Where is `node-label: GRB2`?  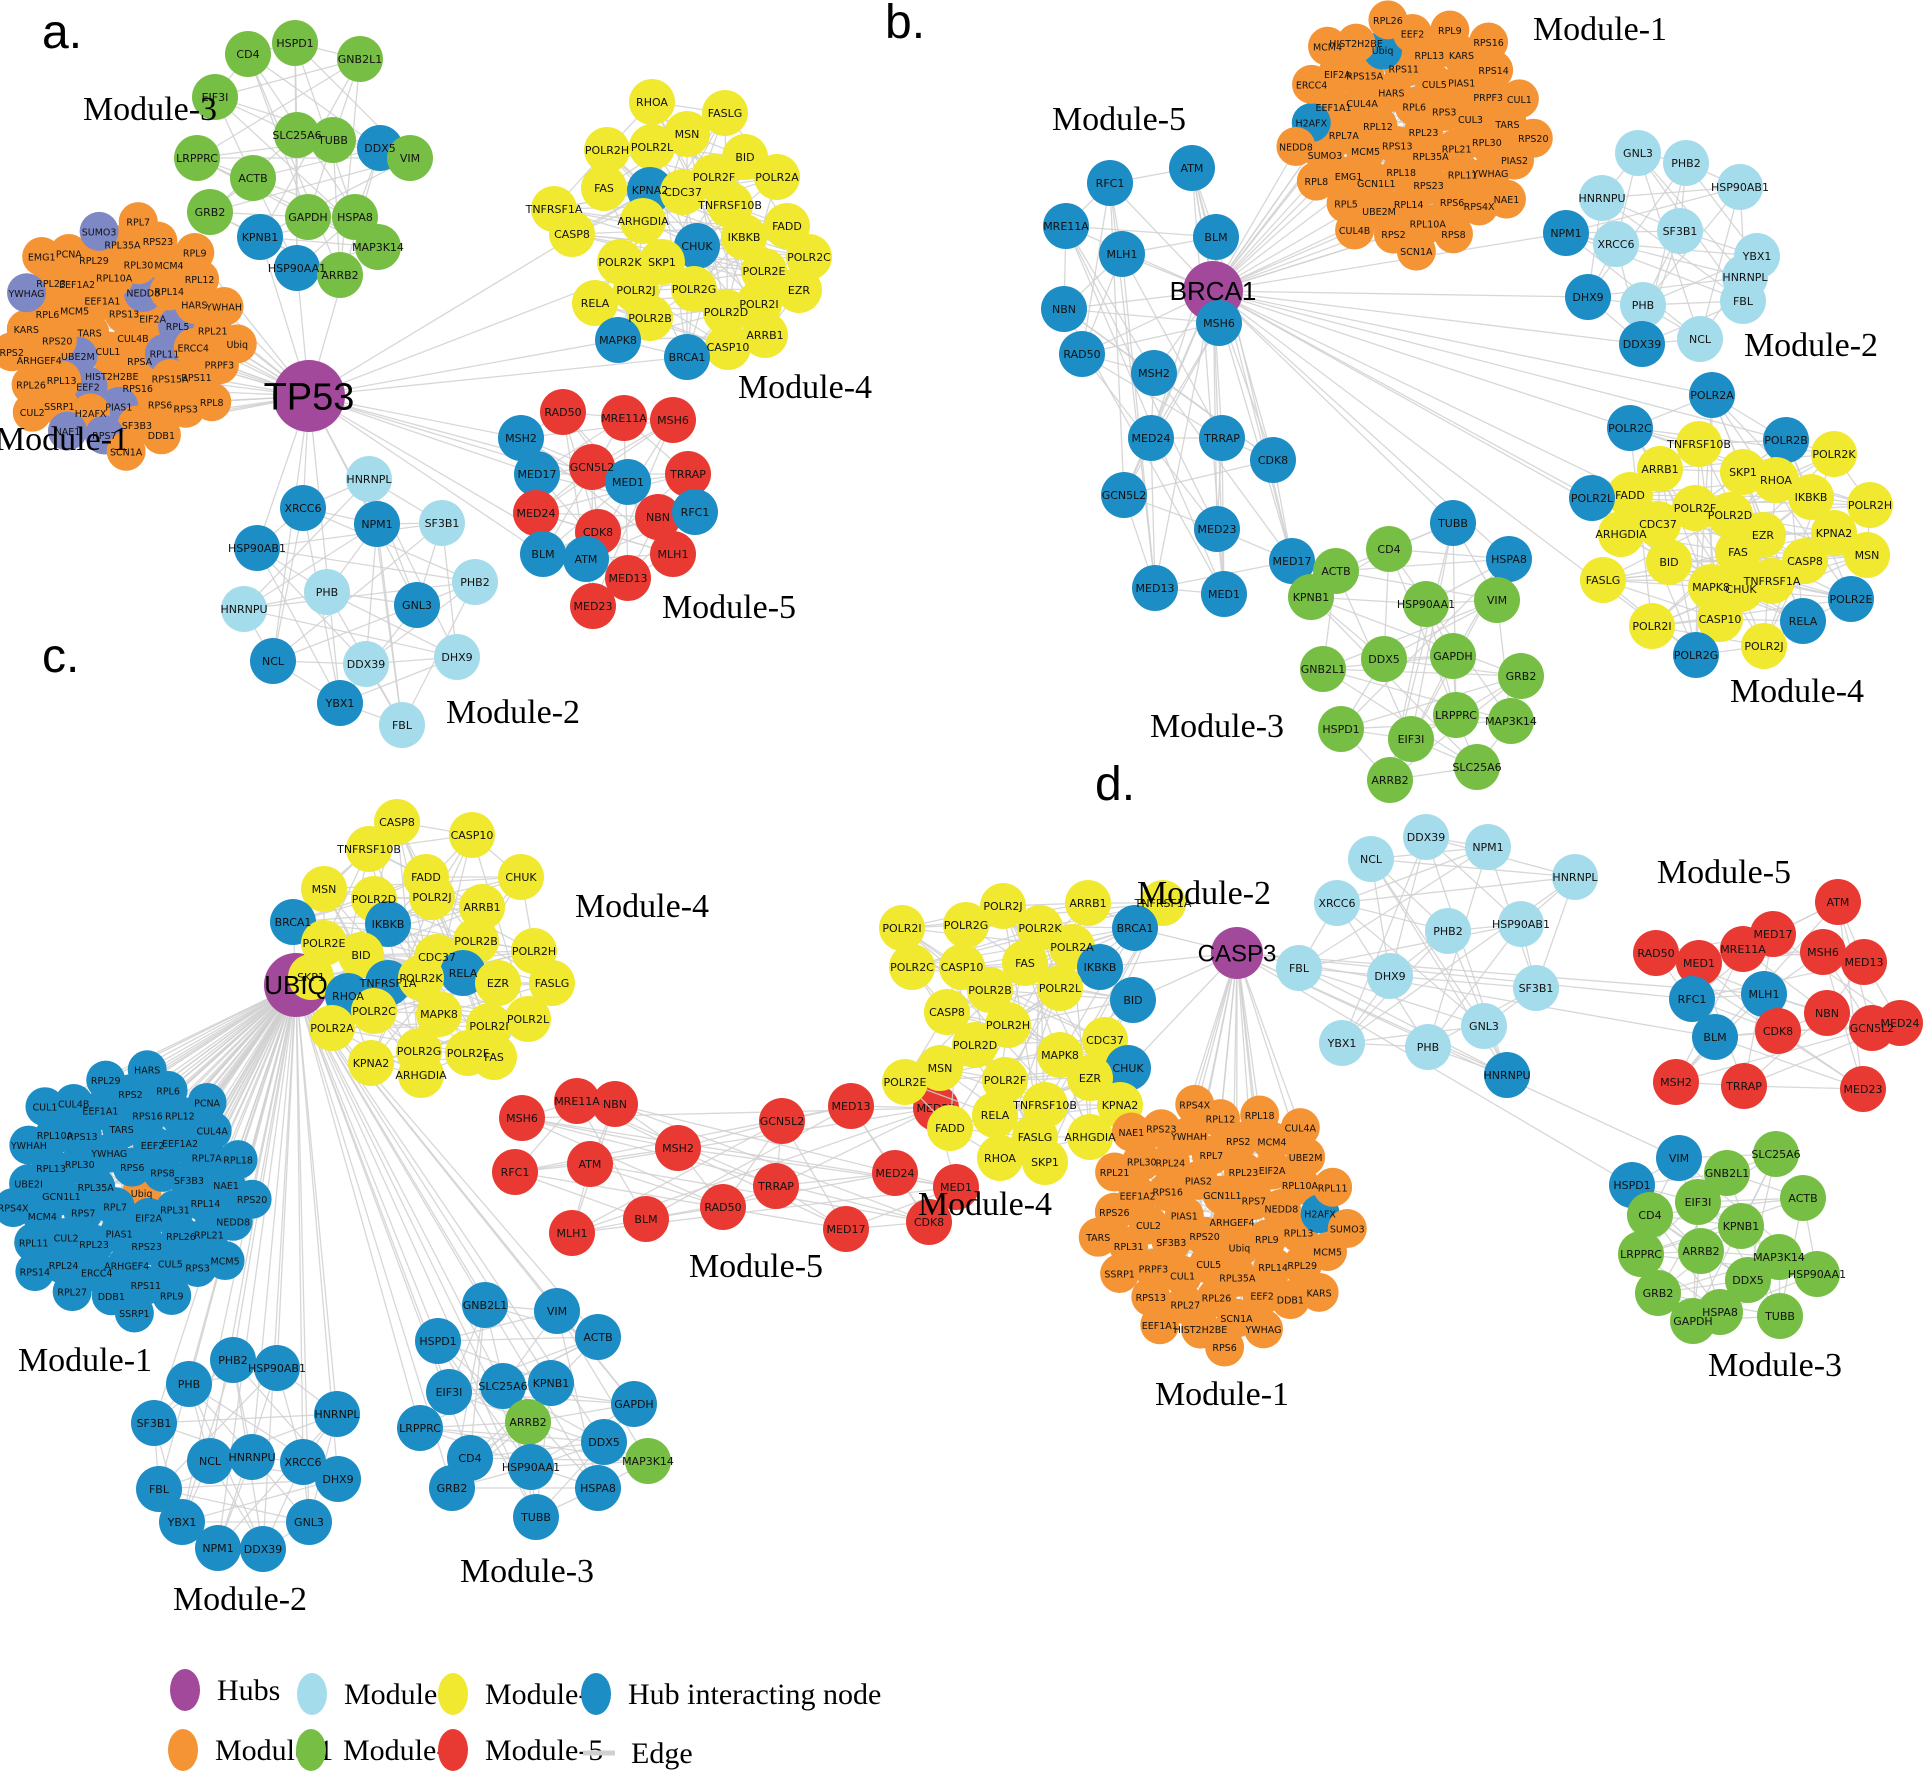
node-label: GRB2 is located at coordinates (210, 212).